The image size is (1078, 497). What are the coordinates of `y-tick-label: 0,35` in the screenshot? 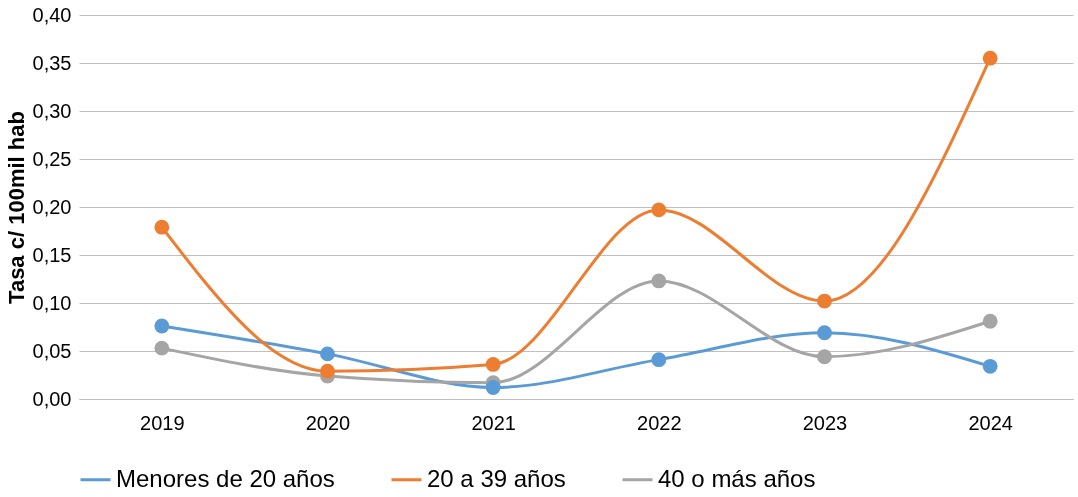 It's located at (52, 62).